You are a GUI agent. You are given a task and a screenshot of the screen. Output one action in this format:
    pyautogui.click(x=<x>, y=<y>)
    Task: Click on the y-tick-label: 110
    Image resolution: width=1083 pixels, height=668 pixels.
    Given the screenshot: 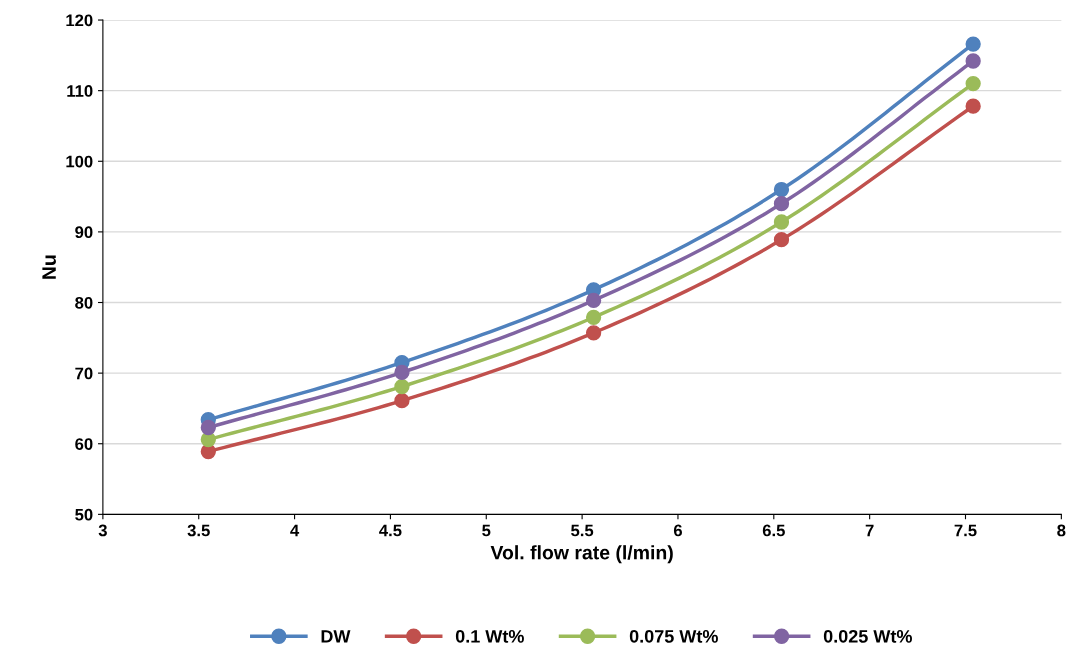 What is the action you would take?
    pyautogui.click(x=80, y=91)
    